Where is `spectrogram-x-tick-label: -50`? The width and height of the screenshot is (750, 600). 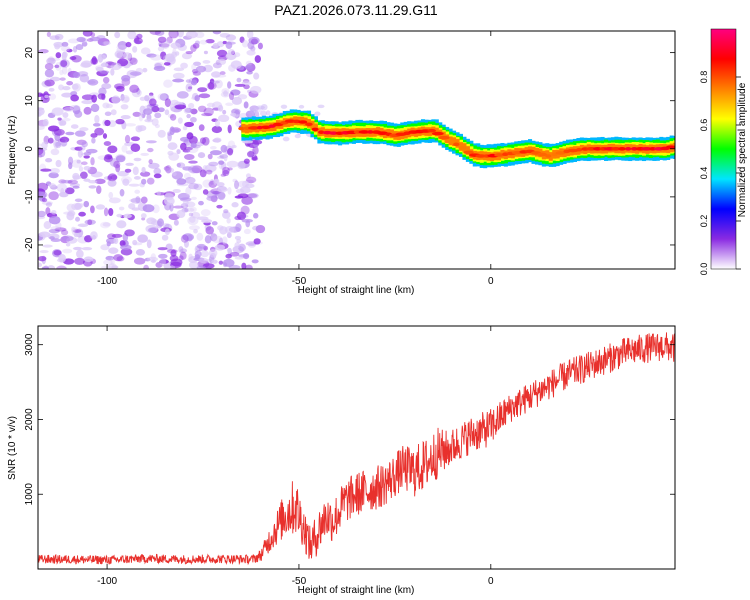
spectrogram-x-tick-label: -50 is located at coordinates (299, 281).